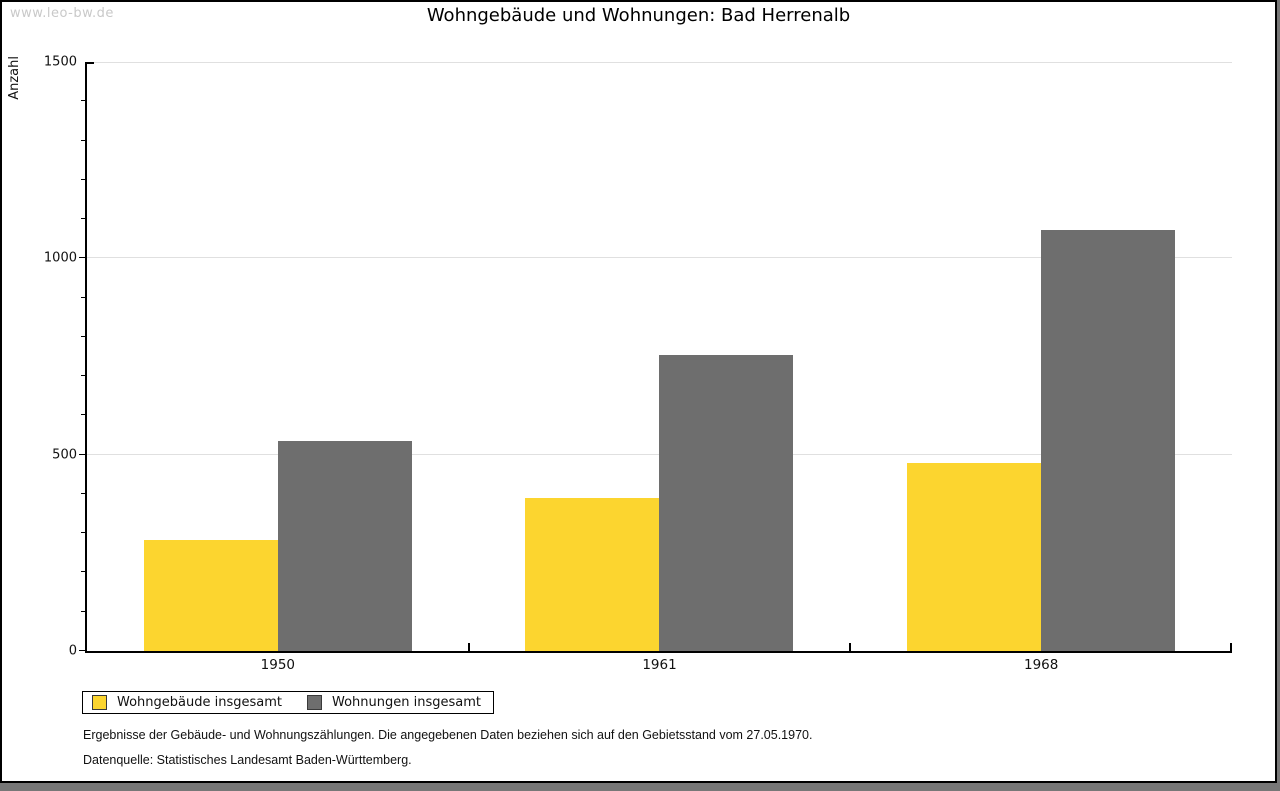 The height and width of the screenshot is (791, 1280). What do you see at coordinates (726, 502) in the screenshot?
I see `bar-wohnungen-1961` at bounding box center [726, 502].